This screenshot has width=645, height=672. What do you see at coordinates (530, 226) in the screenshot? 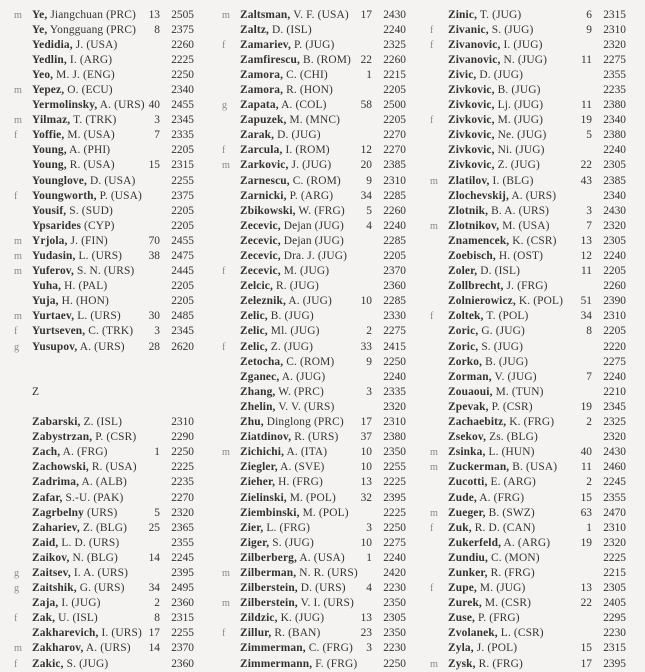
I see `player-entry: m Zlotnikov, M. (USA) 7 2320` at bounding box center [530, 226].